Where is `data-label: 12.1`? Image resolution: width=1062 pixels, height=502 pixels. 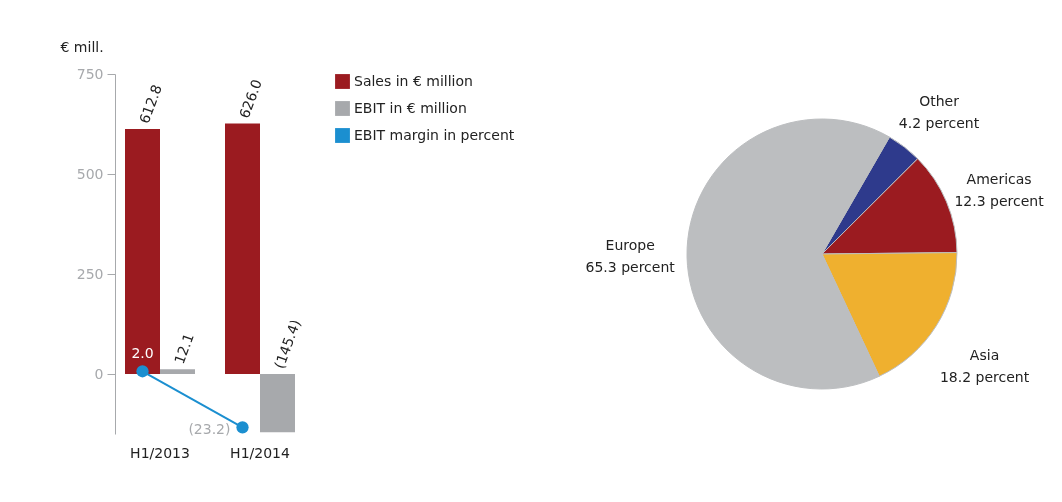
data-label: 12.1 is located at coordinates (184, 348).